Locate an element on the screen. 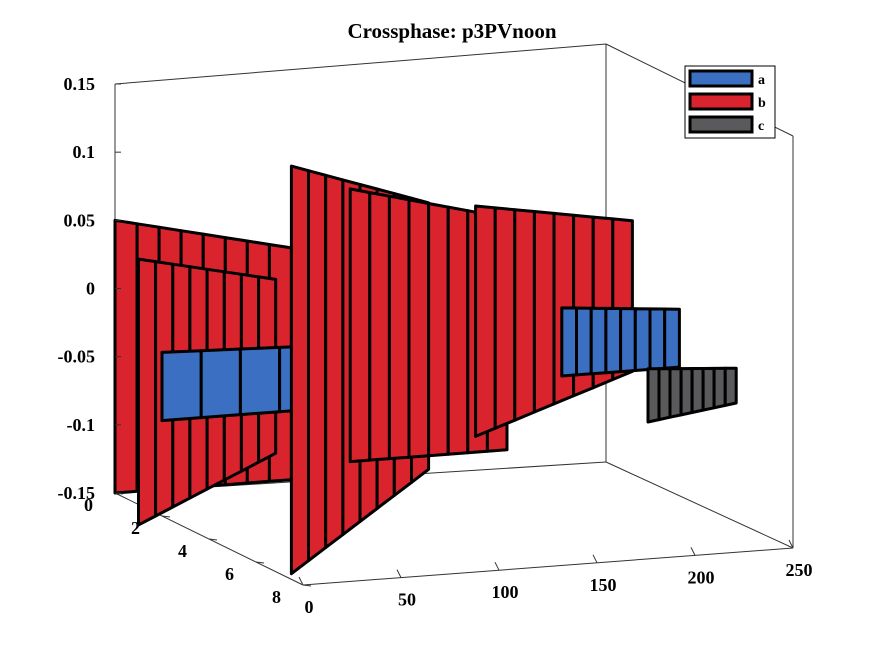 This screenshot has height=656, width=875. chart-title: Crossphase: p3PVnoon is located at coordinates (451, 31).